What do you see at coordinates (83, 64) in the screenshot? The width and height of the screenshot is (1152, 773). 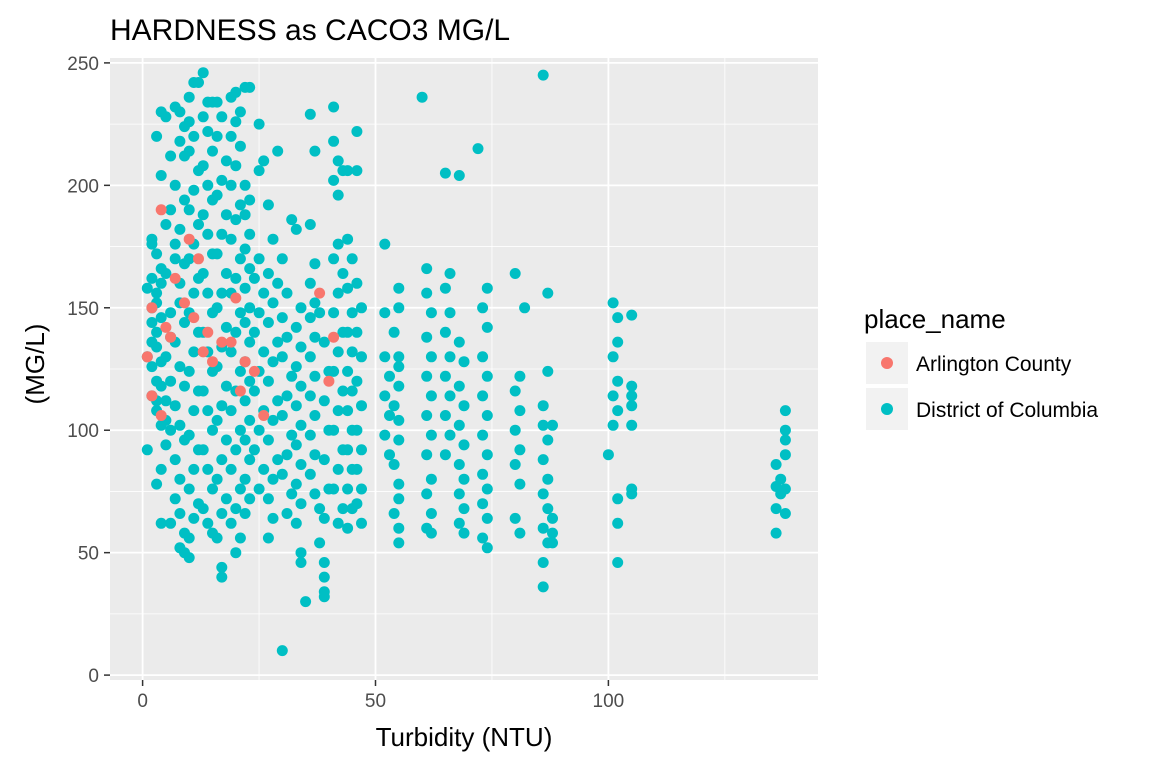 I see `y-tick-label: 250` at bounding box center [83, 64].